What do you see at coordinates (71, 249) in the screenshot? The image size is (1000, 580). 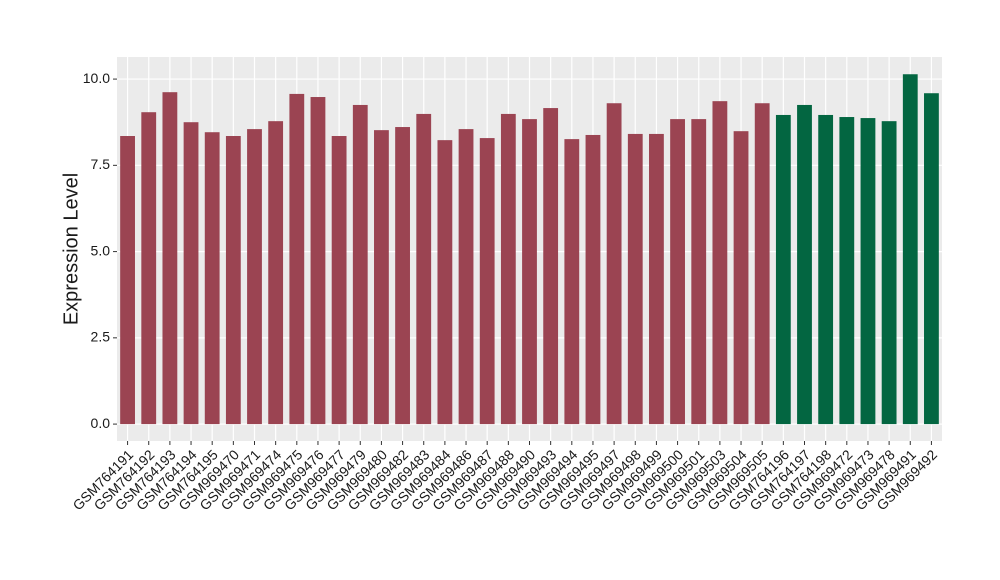 I see `y-axis-title: Expression Level` at bounding box center [71, 249].